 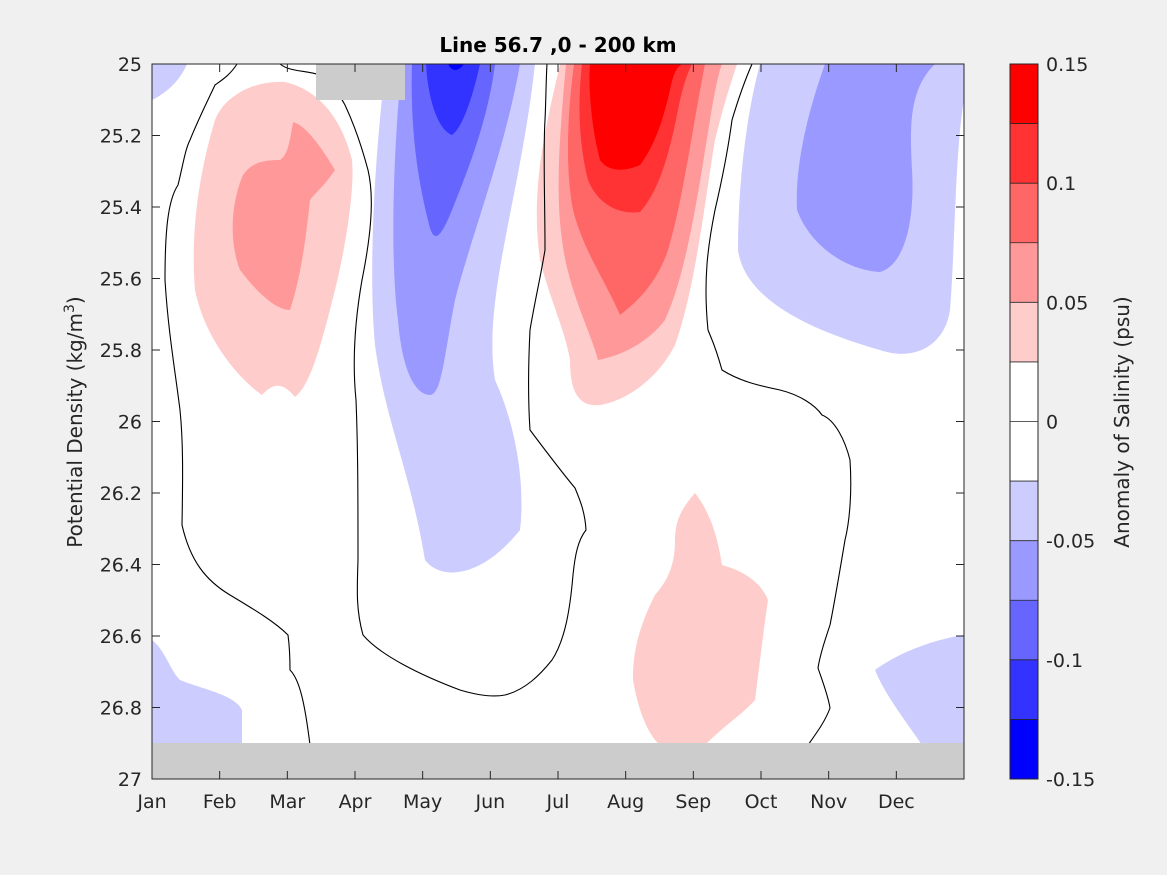 What do you see at coordinates (422, 802) in the screenshot?
I see `x-tick-label: May` at bounding box center [422, 802].